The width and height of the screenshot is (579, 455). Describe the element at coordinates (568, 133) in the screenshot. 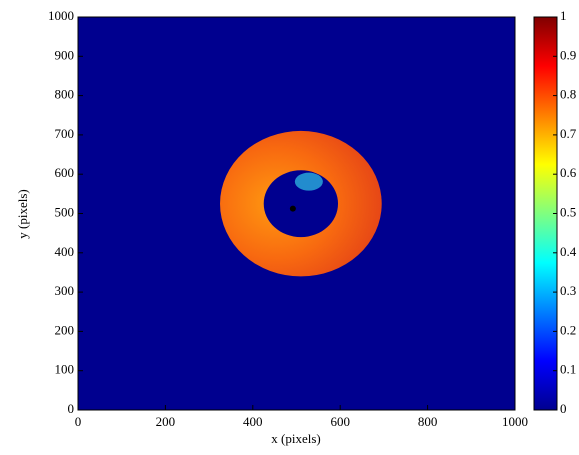

I see `colorbar-tick-label: 0.7` at that location.